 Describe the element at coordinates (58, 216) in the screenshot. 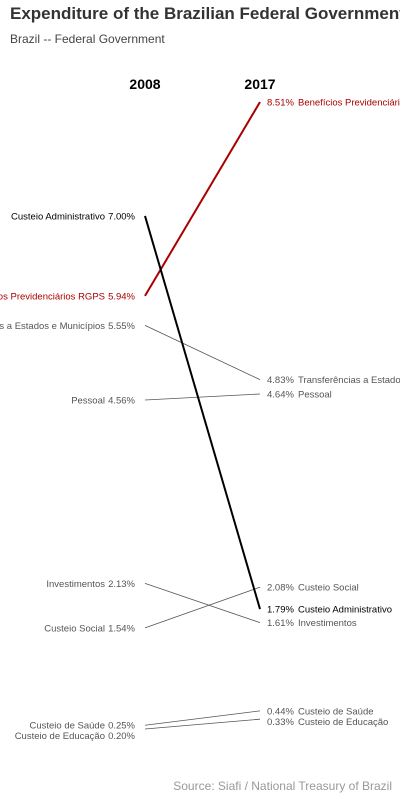

I see `series-label-start-custeio-administrativo: Custeio Administrativo` at that location.